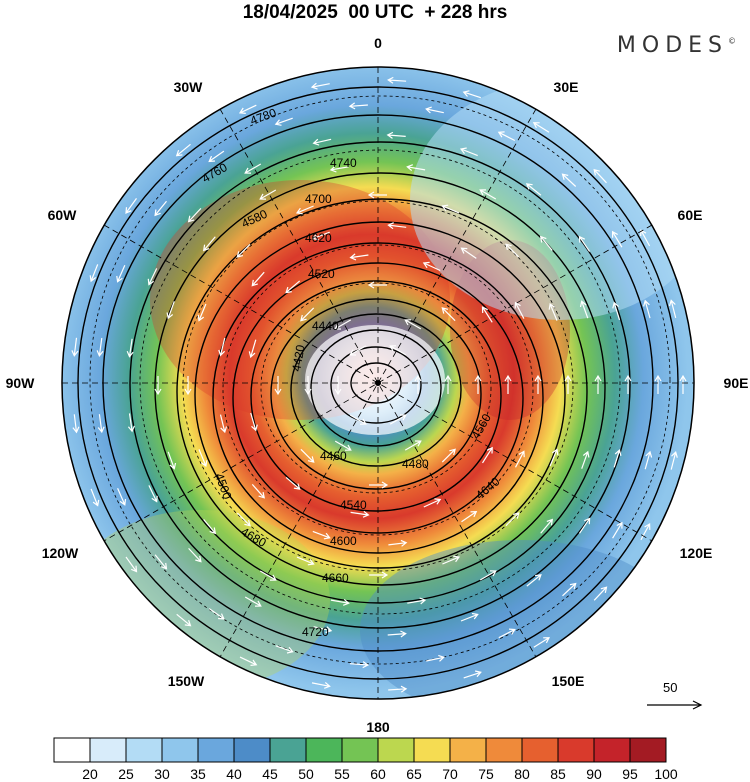  I want to click on lon-label-120w: 120W, so click(60, 553).